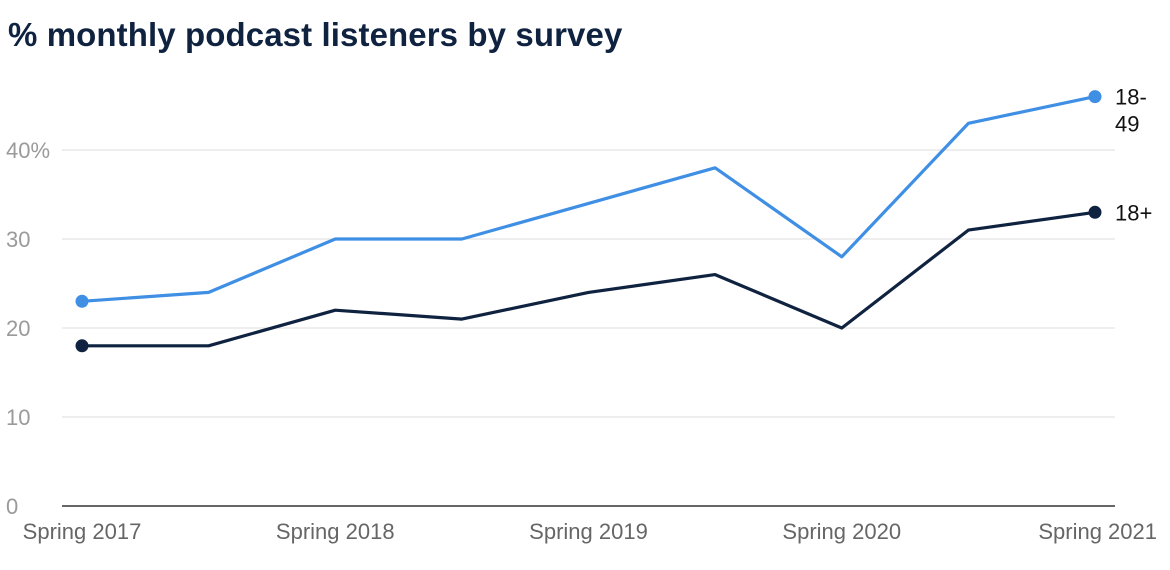  Describe the element at coordinates (82, 531) in the screenshot. I see `x-tick-label-spring-2017: Spring 2017` at that location.